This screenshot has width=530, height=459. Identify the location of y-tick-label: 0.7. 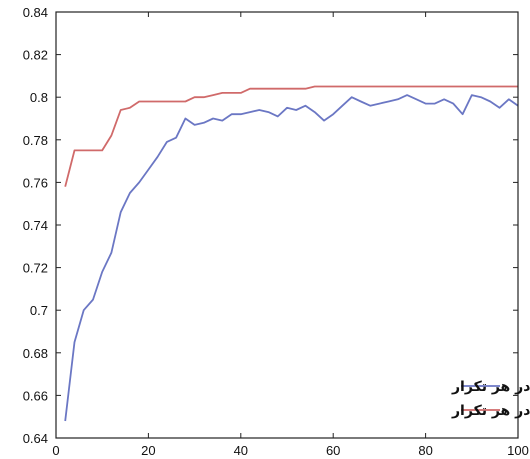
(39, 310).